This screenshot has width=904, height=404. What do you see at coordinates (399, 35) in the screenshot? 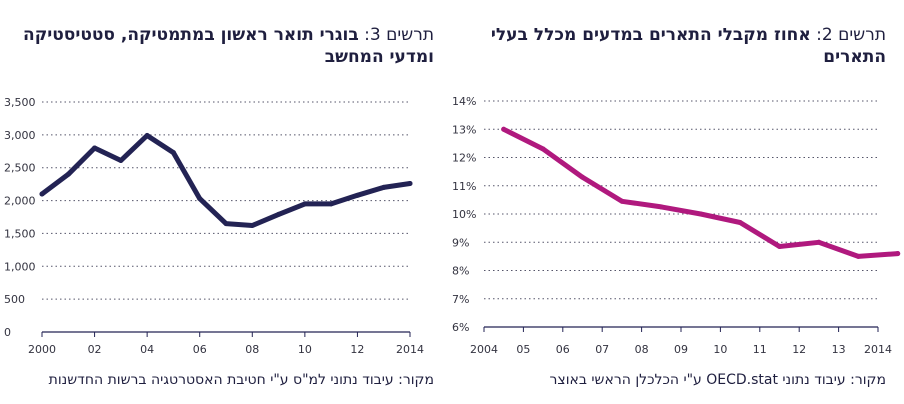
I see `chart-title-prefix: תרשים 3:` at bounding box center [399, 35].